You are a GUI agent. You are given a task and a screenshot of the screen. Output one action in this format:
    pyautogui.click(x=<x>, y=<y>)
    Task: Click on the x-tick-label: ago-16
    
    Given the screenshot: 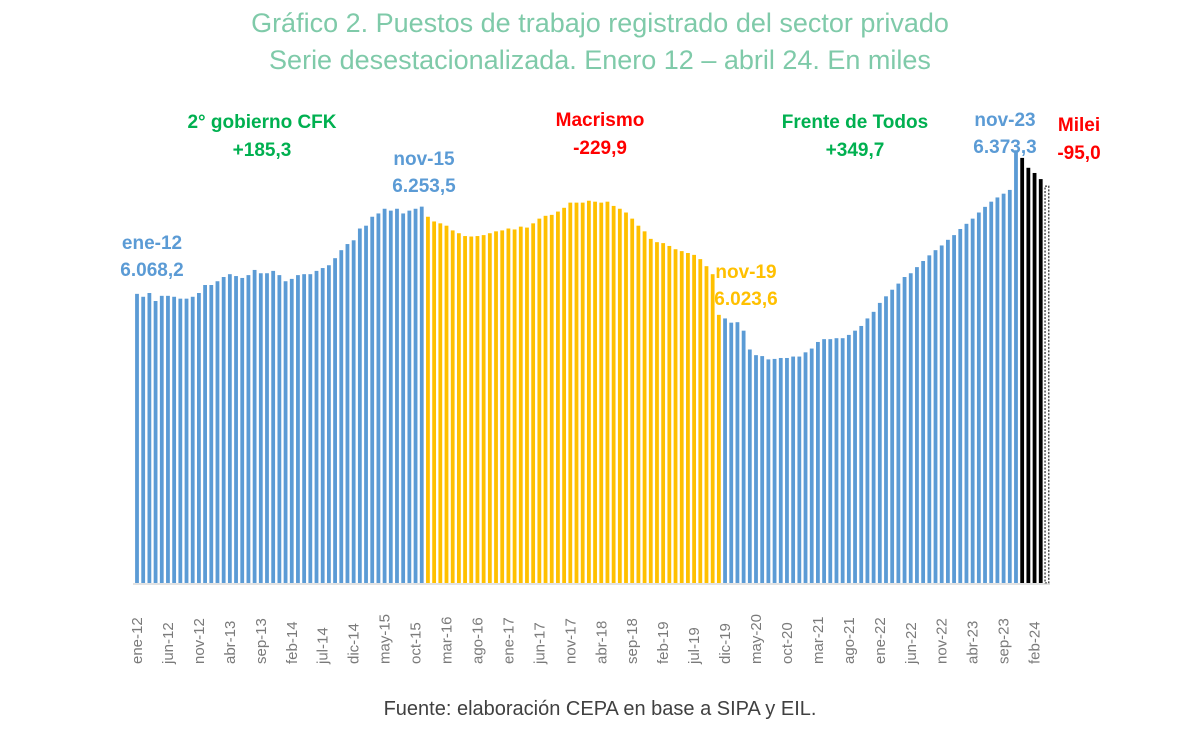 What is the action you would take?
    pyautogui.click(x=478, y=640)
    